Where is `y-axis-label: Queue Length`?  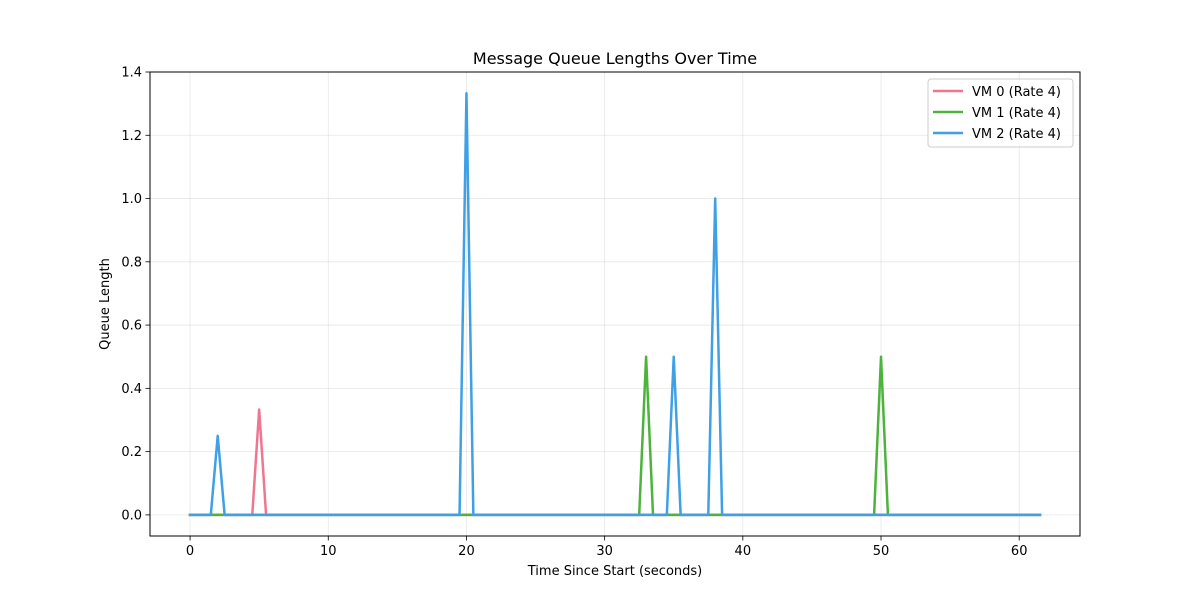
y-axis-label: Queue Length is located at coordinates (105, 304).